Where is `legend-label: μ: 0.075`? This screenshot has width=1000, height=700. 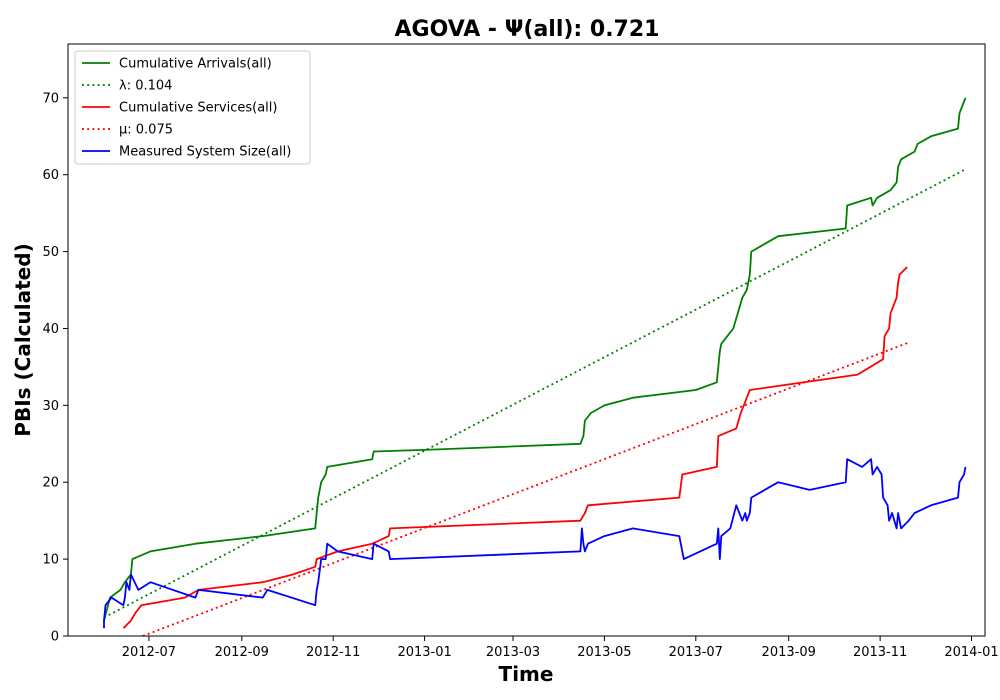
legend-label: μ: 0.075 is located at coordinates (146, 130).